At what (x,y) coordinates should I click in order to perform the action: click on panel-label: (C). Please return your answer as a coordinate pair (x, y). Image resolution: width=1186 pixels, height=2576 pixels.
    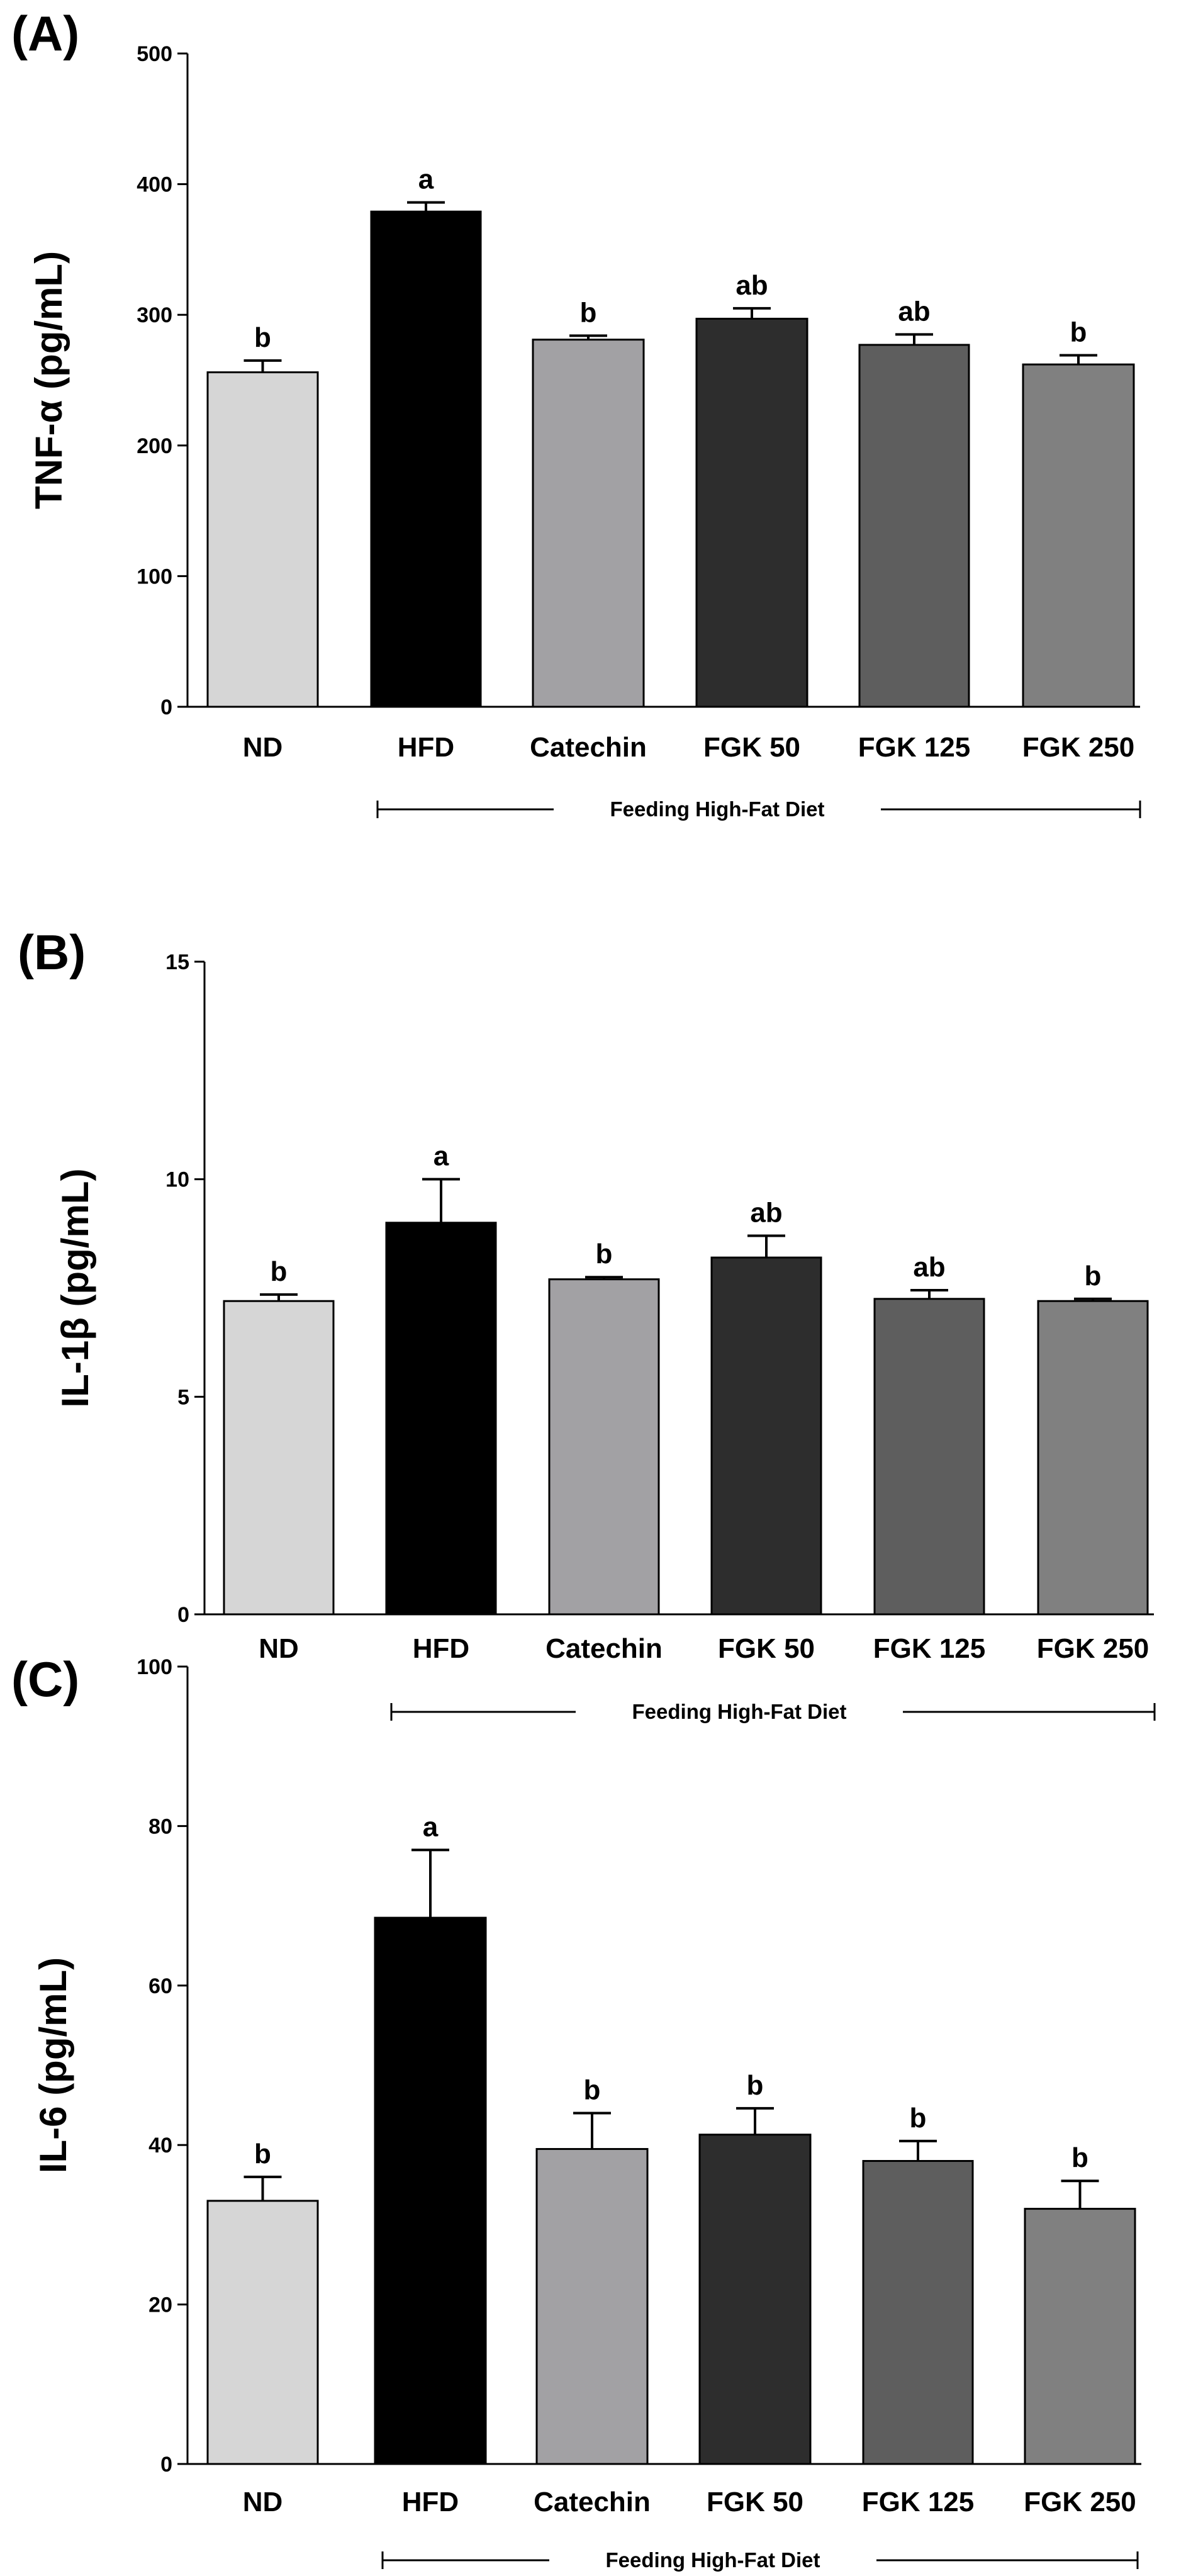
    Looking at the image, I should click on (45, 1679).